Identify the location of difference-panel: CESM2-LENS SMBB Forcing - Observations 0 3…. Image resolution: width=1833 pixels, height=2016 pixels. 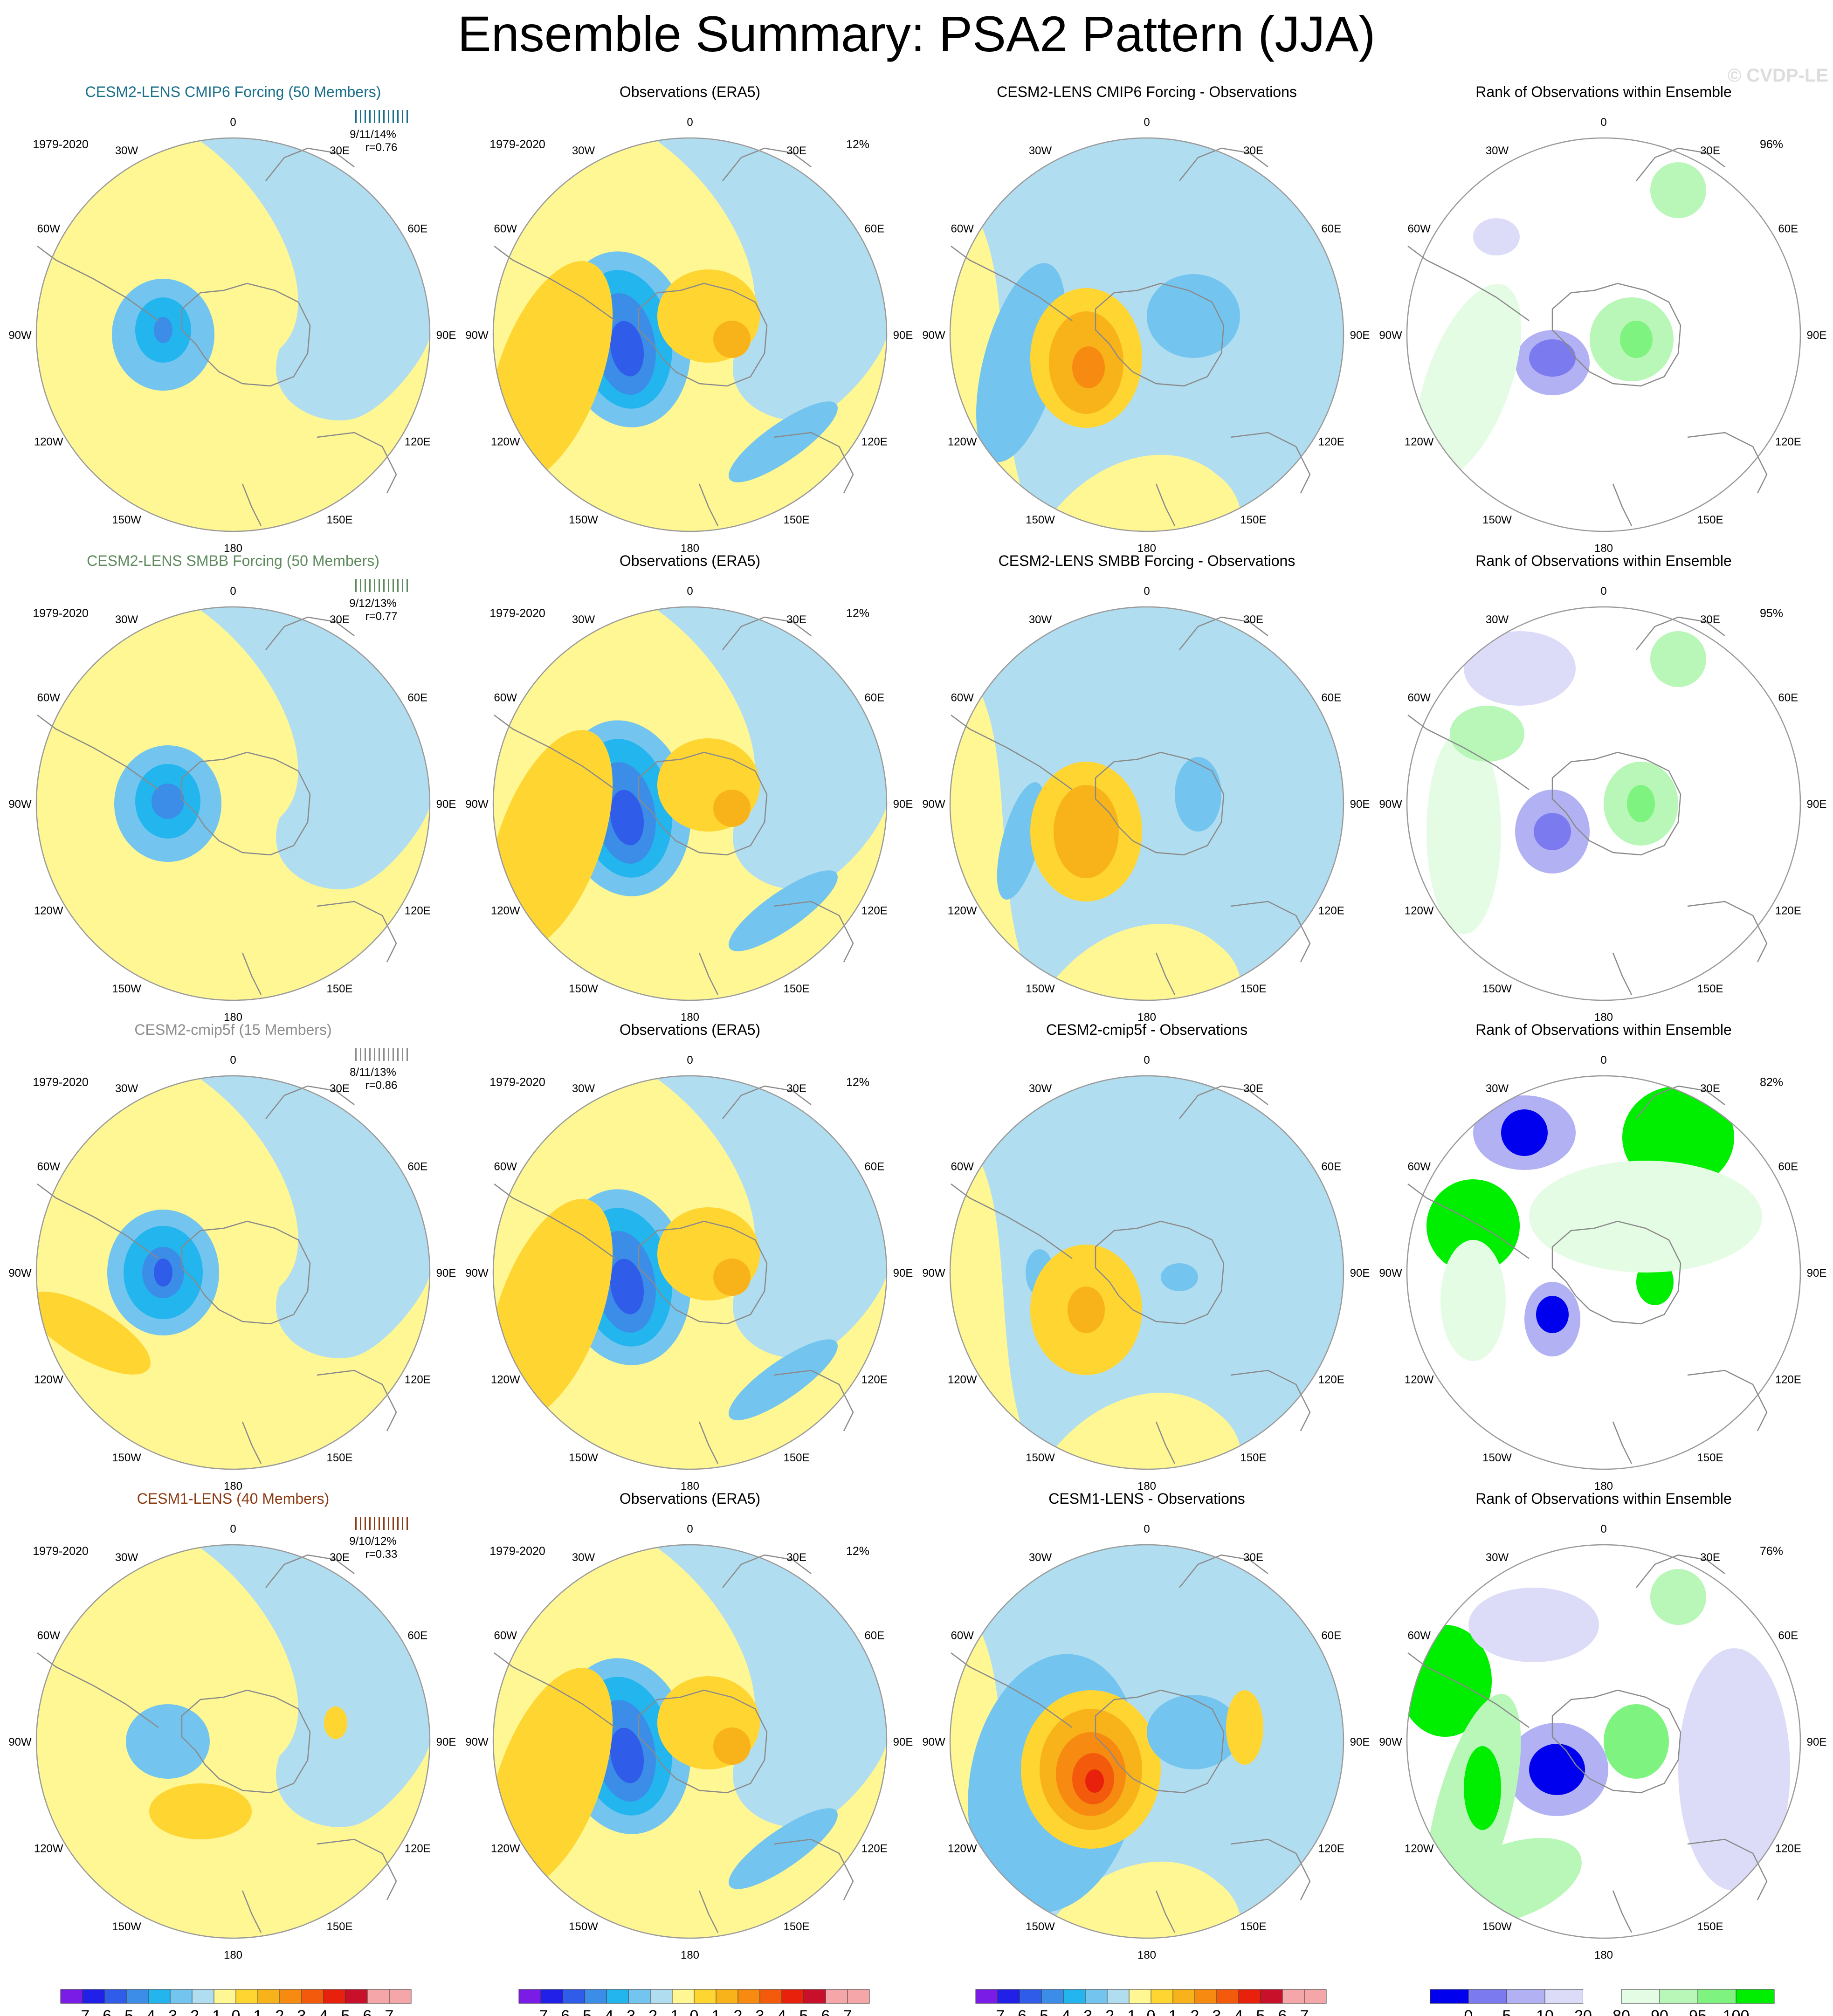
(1146, 788).